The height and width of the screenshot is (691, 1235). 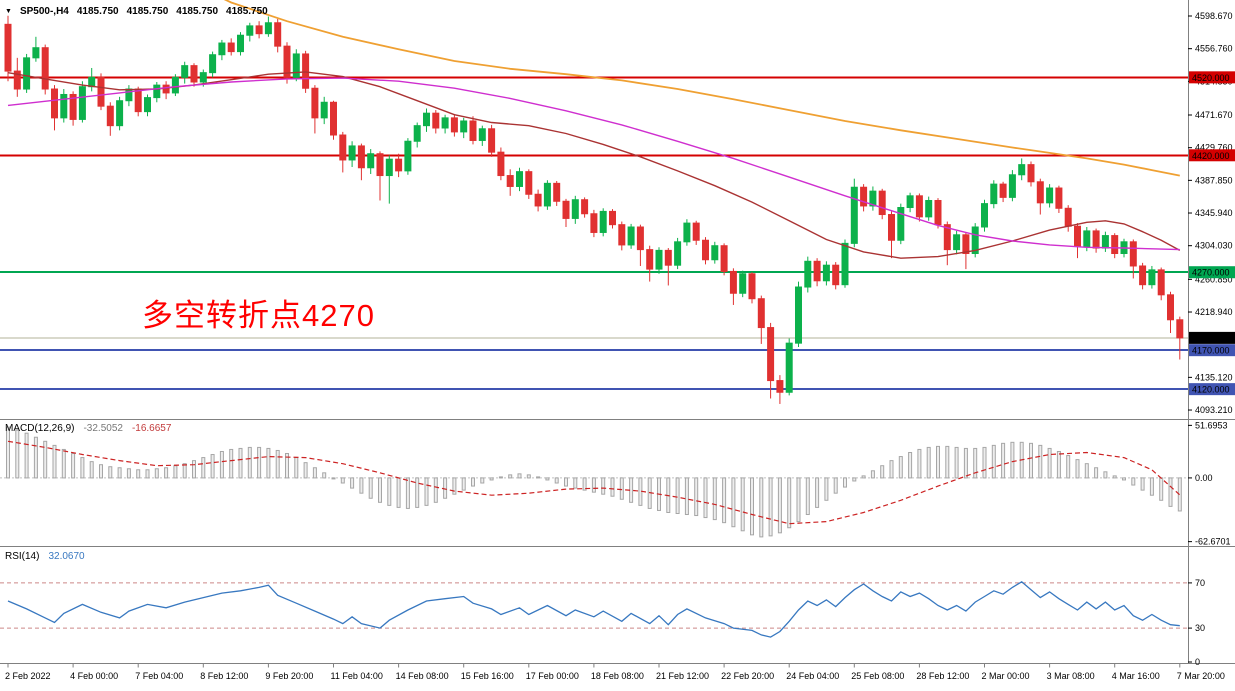 What do you see at coordinates (40, 428) in the screenshot?
I see `macd-name: MACD(12,26,9)` at bounding box center [40, 428].